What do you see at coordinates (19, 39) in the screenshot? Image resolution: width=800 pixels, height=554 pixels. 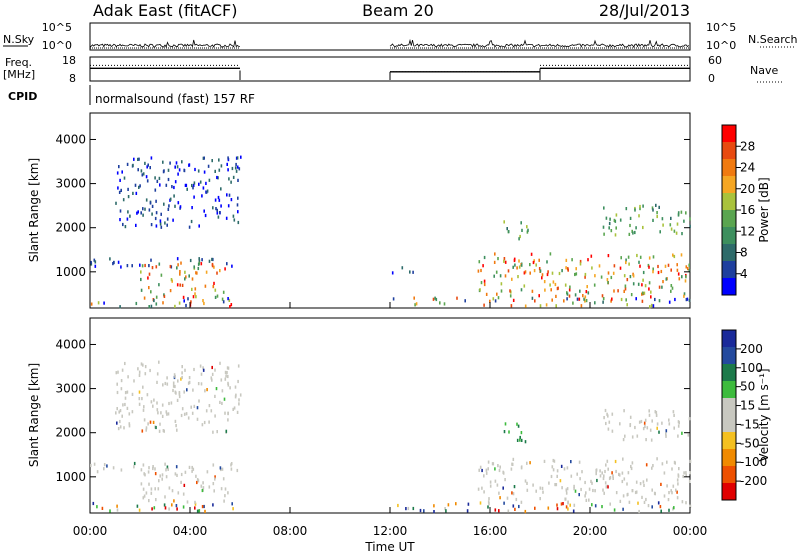 I see `nsky-label: N.Sky` at bounding box center [19, 39].